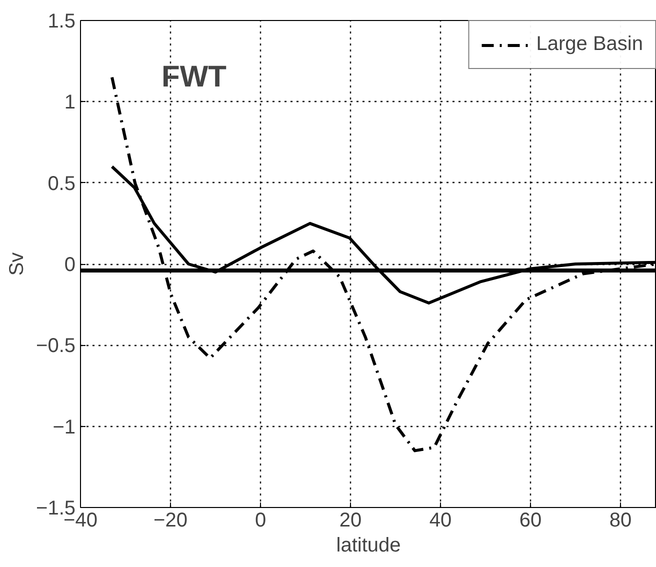 The width and height of the screenshot is (656, 567). I want to click on annotation: FWT, so click(194, 77).